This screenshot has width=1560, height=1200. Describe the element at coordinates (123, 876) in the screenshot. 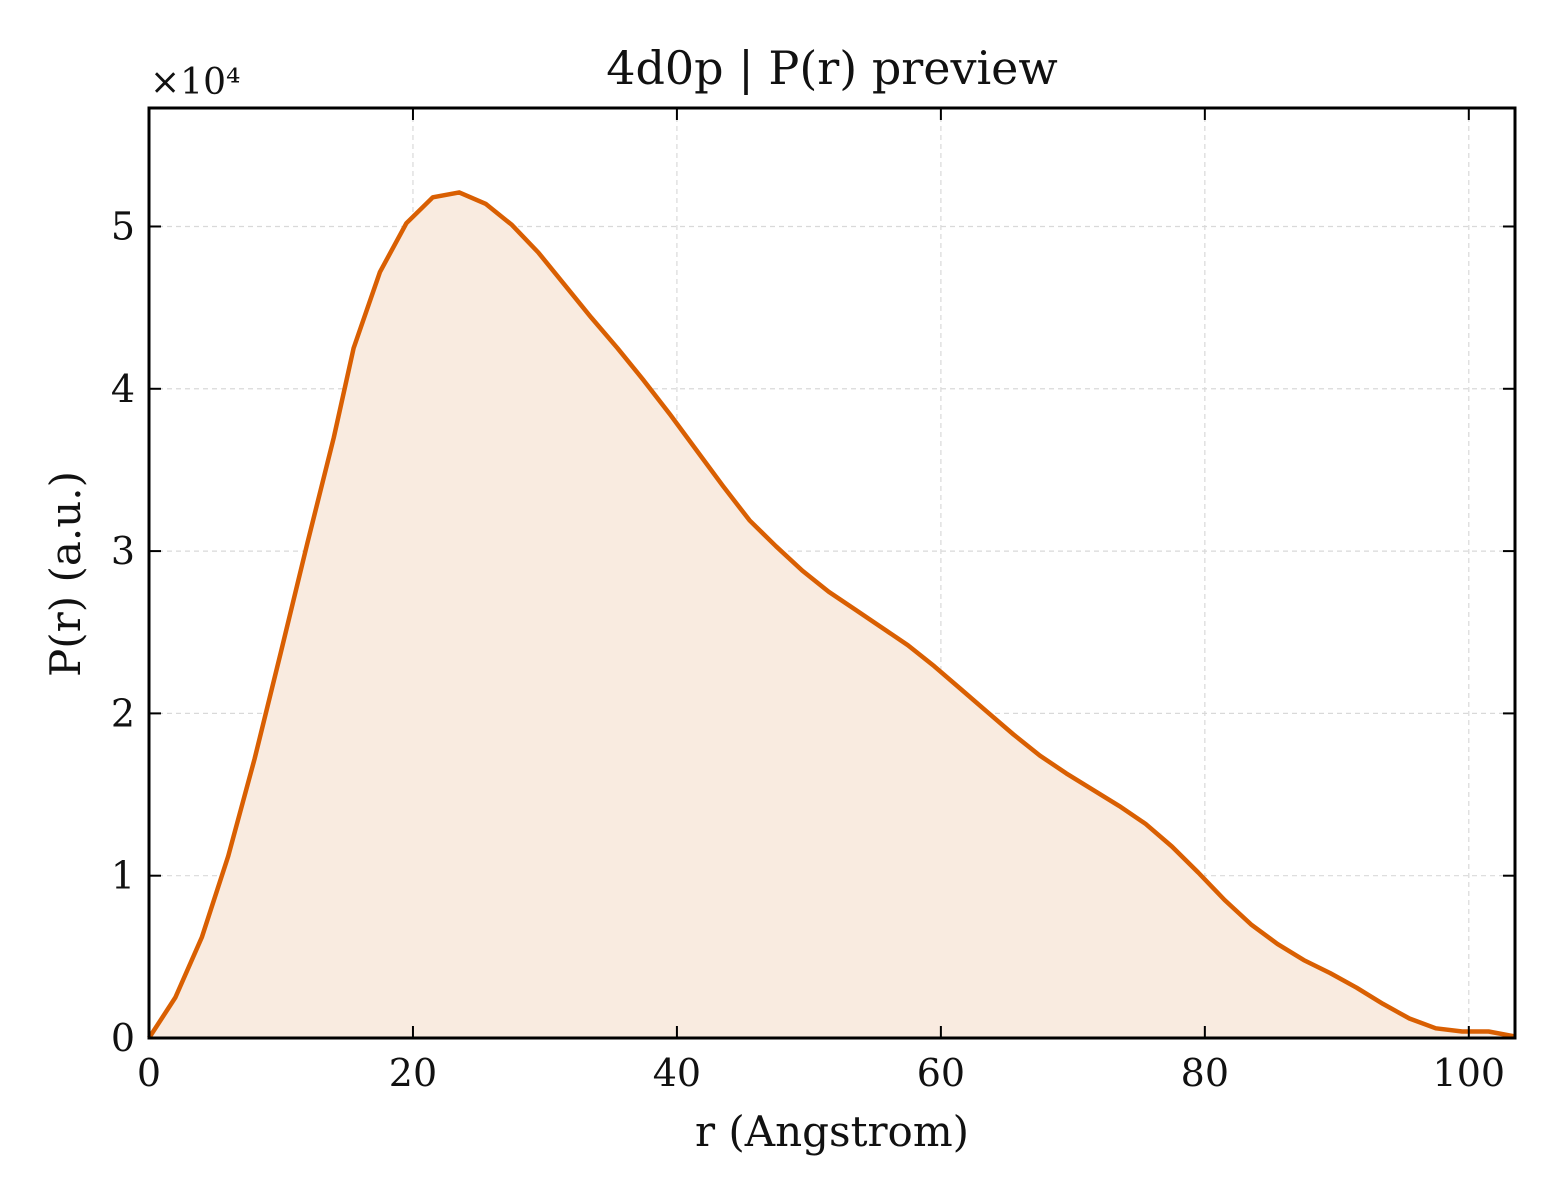

I see `y-tick-label: 1` at that location.